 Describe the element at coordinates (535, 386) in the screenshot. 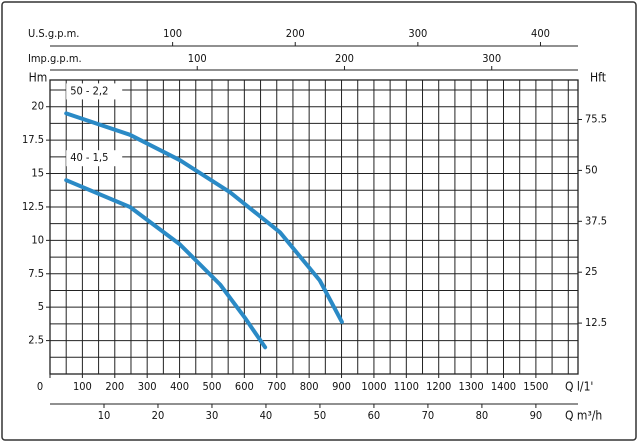

I see `x-tick-label: 1500` at that location.